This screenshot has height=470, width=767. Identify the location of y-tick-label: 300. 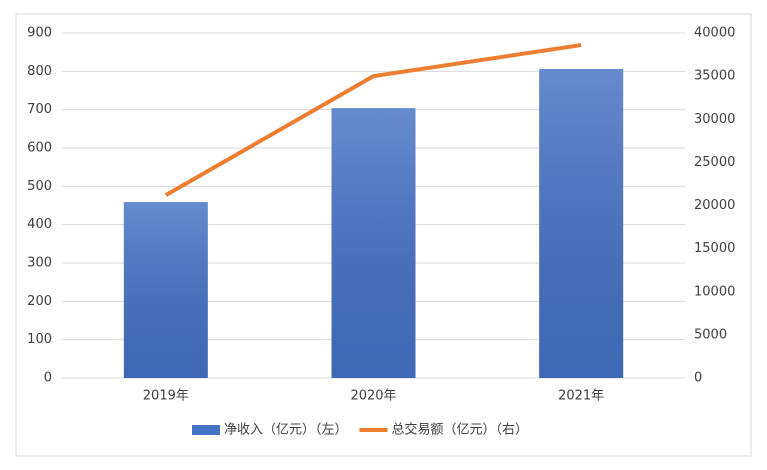
(39, 263).